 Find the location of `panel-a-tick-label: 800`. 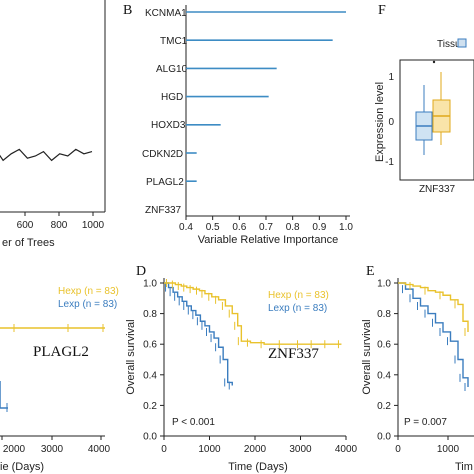

panel-a-tick-label: 800 is located at coordinates (59, 225).